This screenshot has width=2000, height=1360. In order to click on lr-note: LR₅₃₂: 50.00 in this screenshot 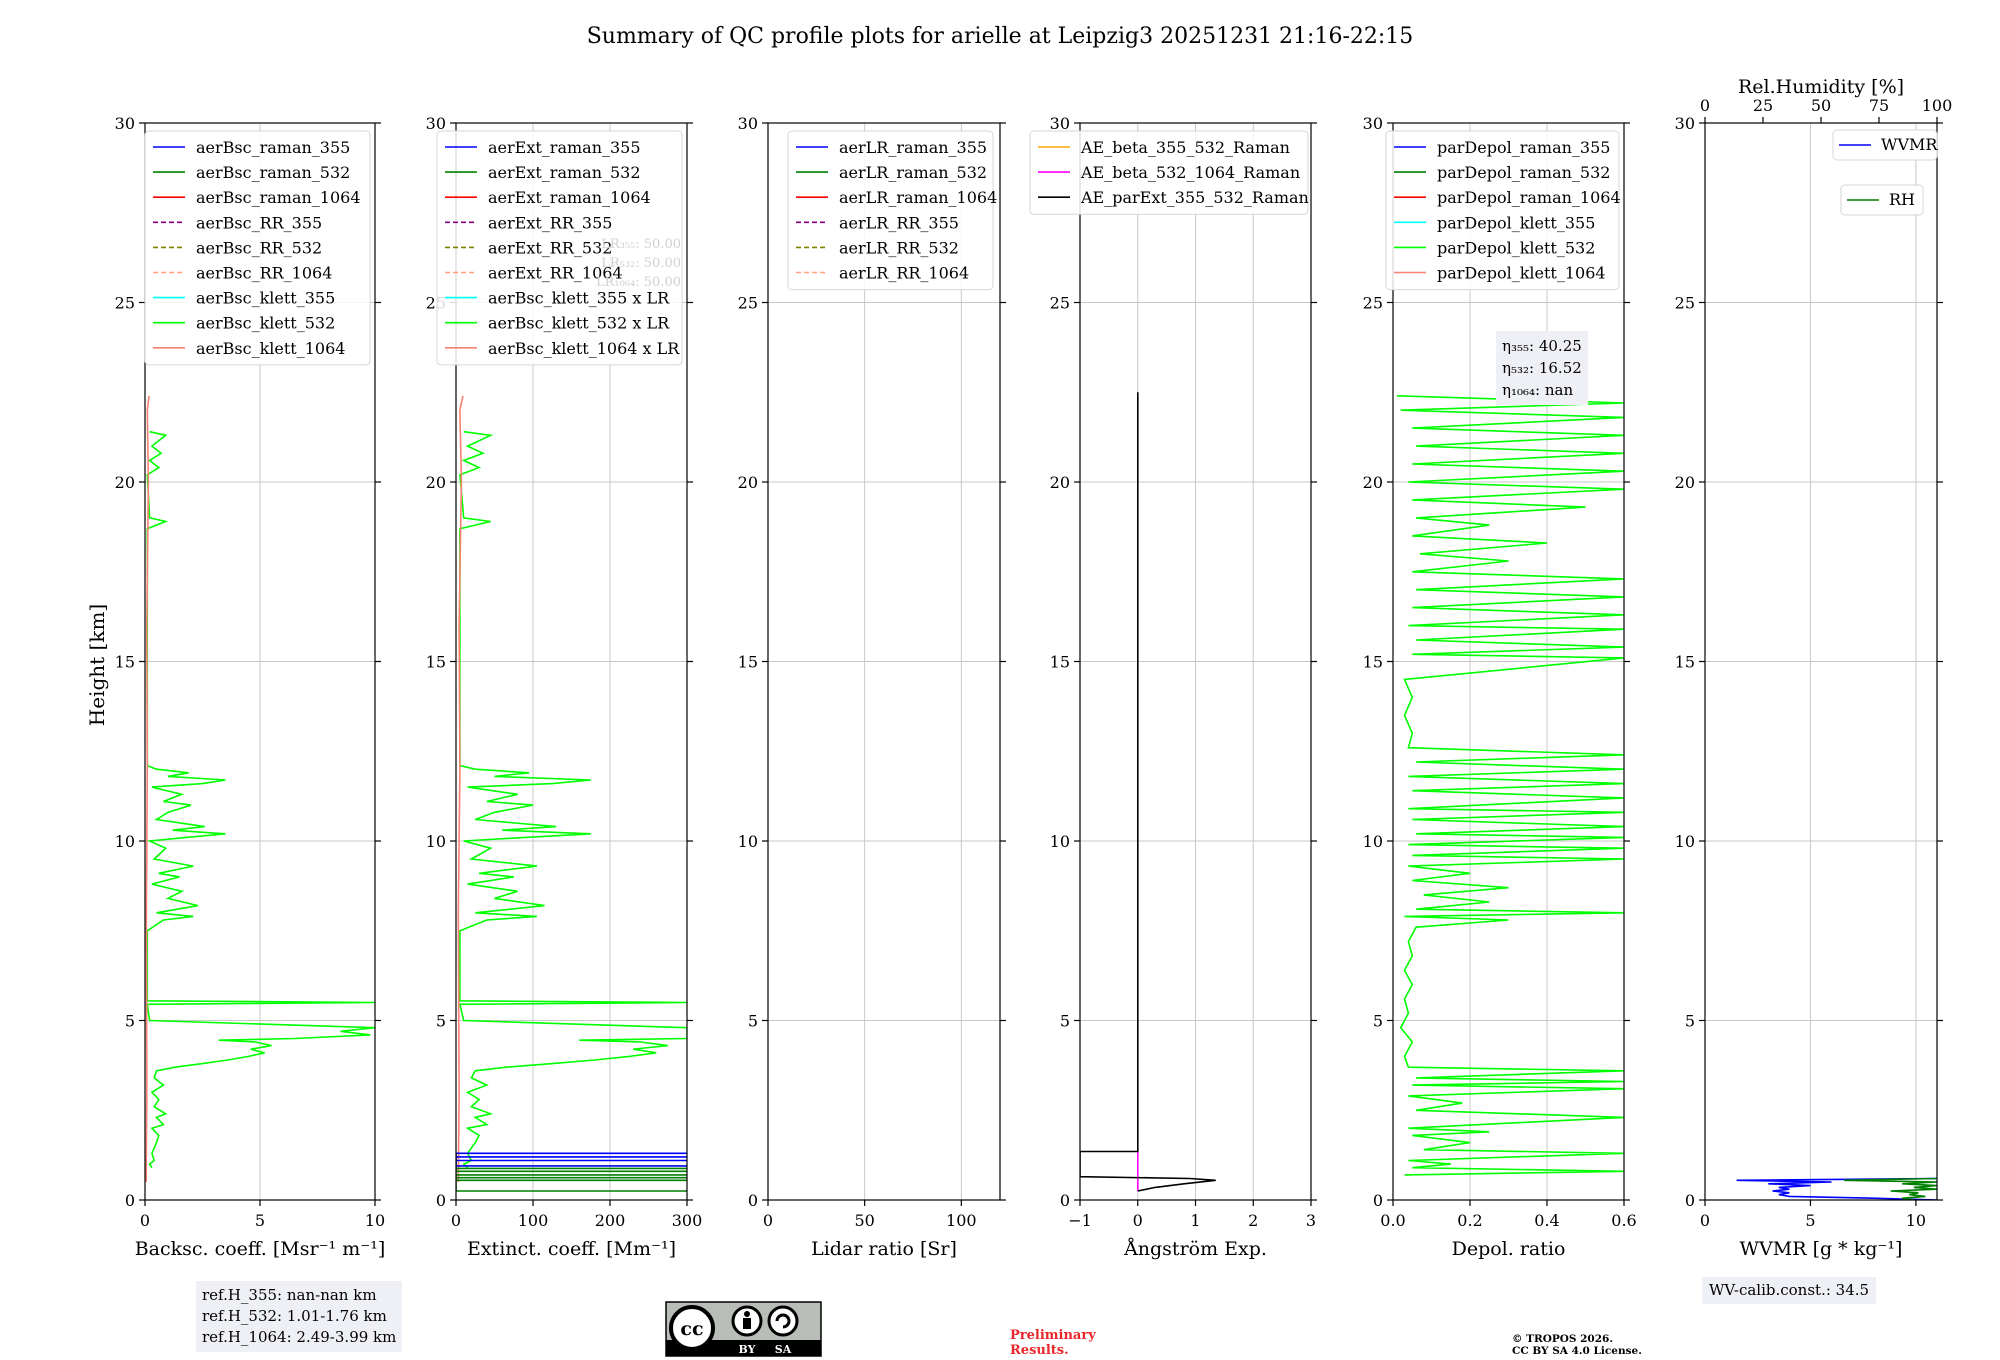, I will do `click(641, 263)`.